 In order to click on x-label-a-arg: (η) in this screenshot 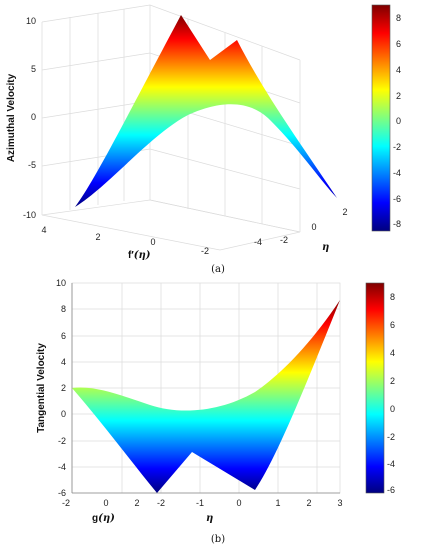, I will do `click(142, 255)`.